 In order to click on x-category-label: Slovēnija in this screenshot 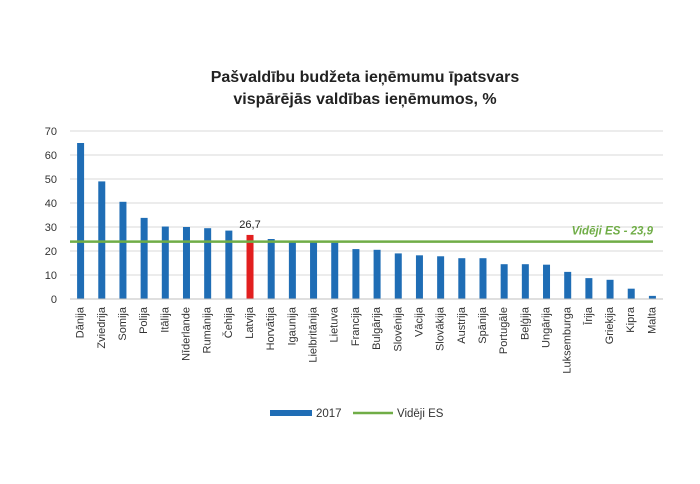, I will do `click(398, 329)`.